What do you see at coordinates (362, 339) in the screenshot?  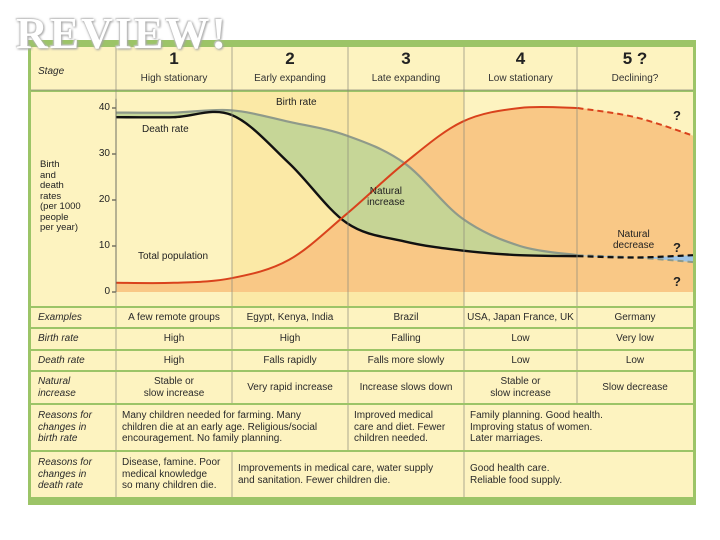 I see `table-row-2-bg` at bounding box center [362, 339].